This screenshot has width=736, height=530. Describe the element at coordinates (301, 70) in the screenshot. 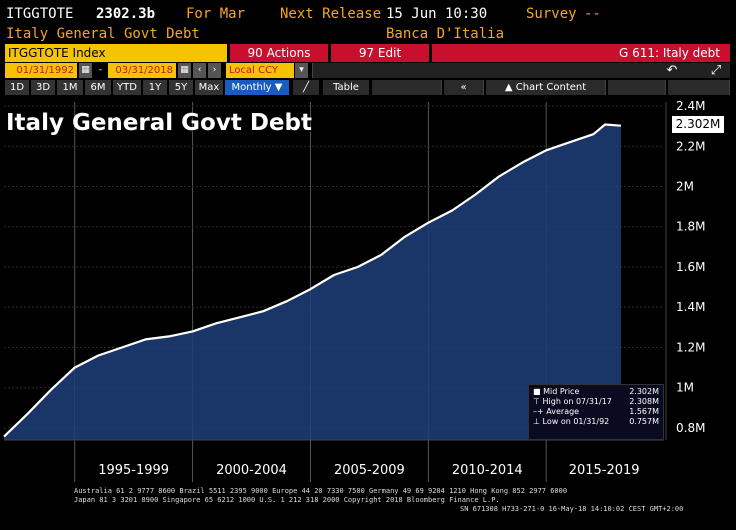

I see `chevron-down-icon: ▾` at that location.